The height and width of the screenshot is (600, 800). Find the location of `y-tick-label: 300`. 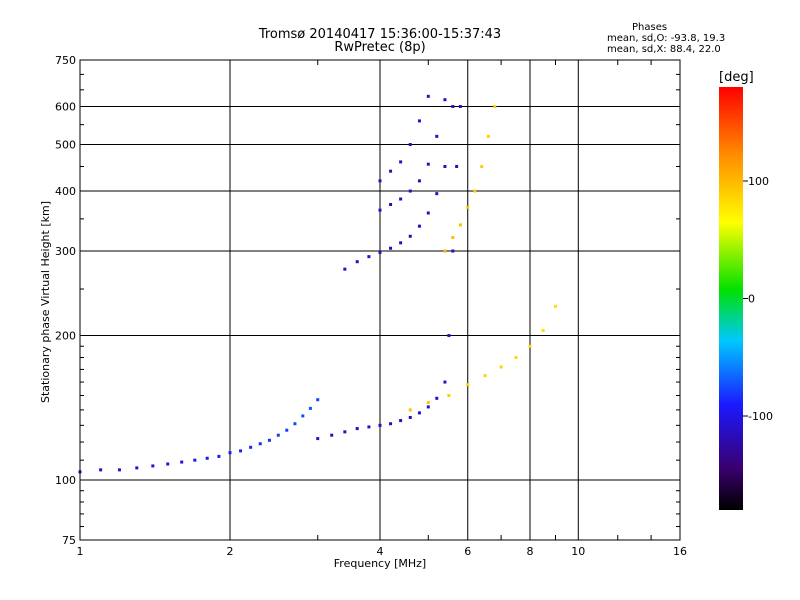

y-tick-label: 300 is located at coordinates (65, 251).